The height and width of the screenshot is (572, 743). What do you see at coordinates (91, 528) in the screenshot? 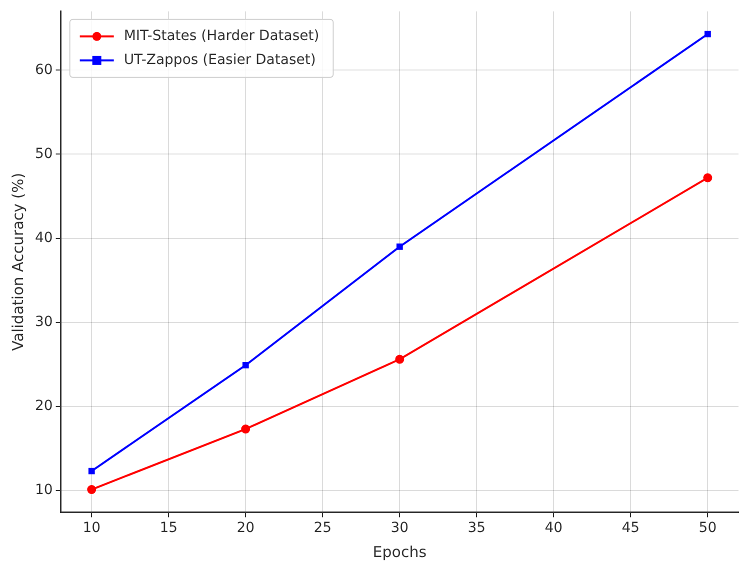
I see `x-tick-label: 10` at bounding box center [91, 528].